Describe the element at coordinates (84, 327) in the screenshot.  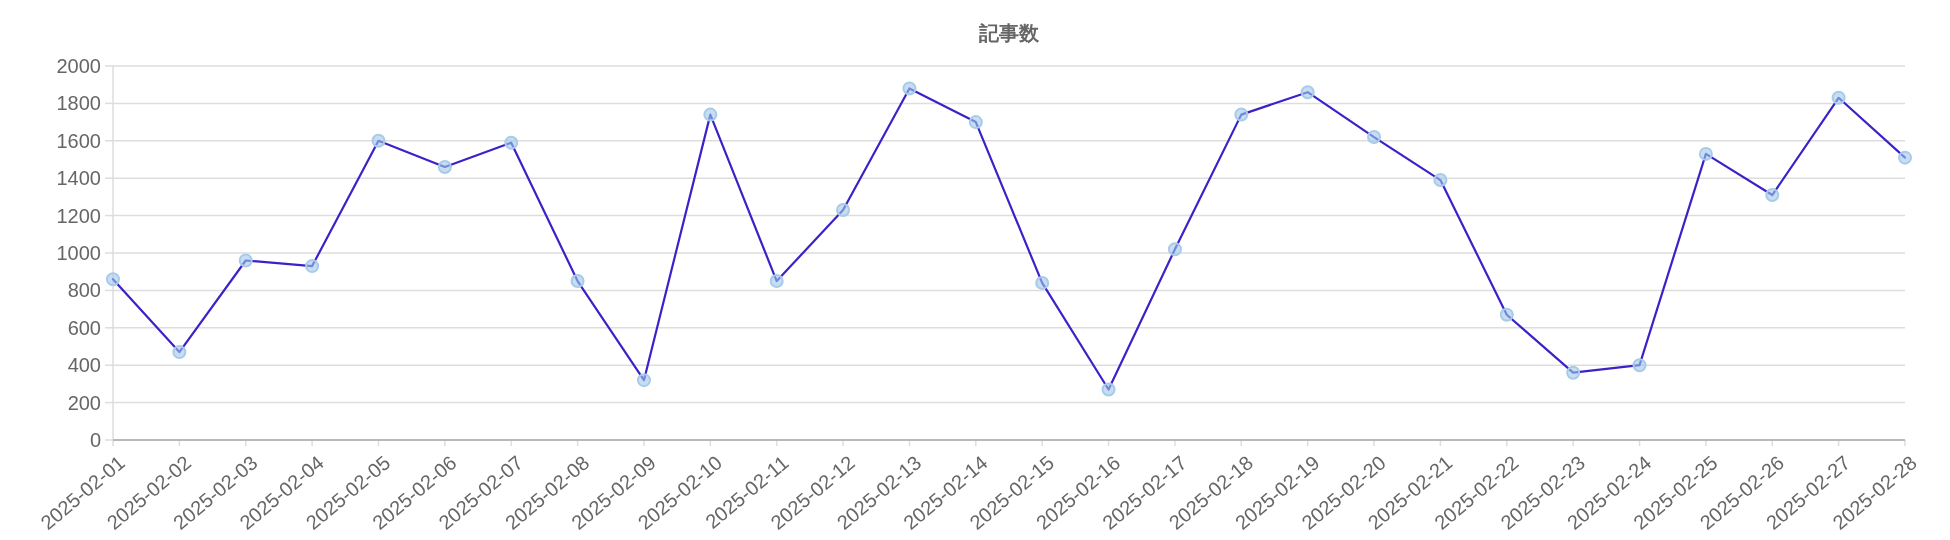
I see `y-tick-label: 600` at that location.